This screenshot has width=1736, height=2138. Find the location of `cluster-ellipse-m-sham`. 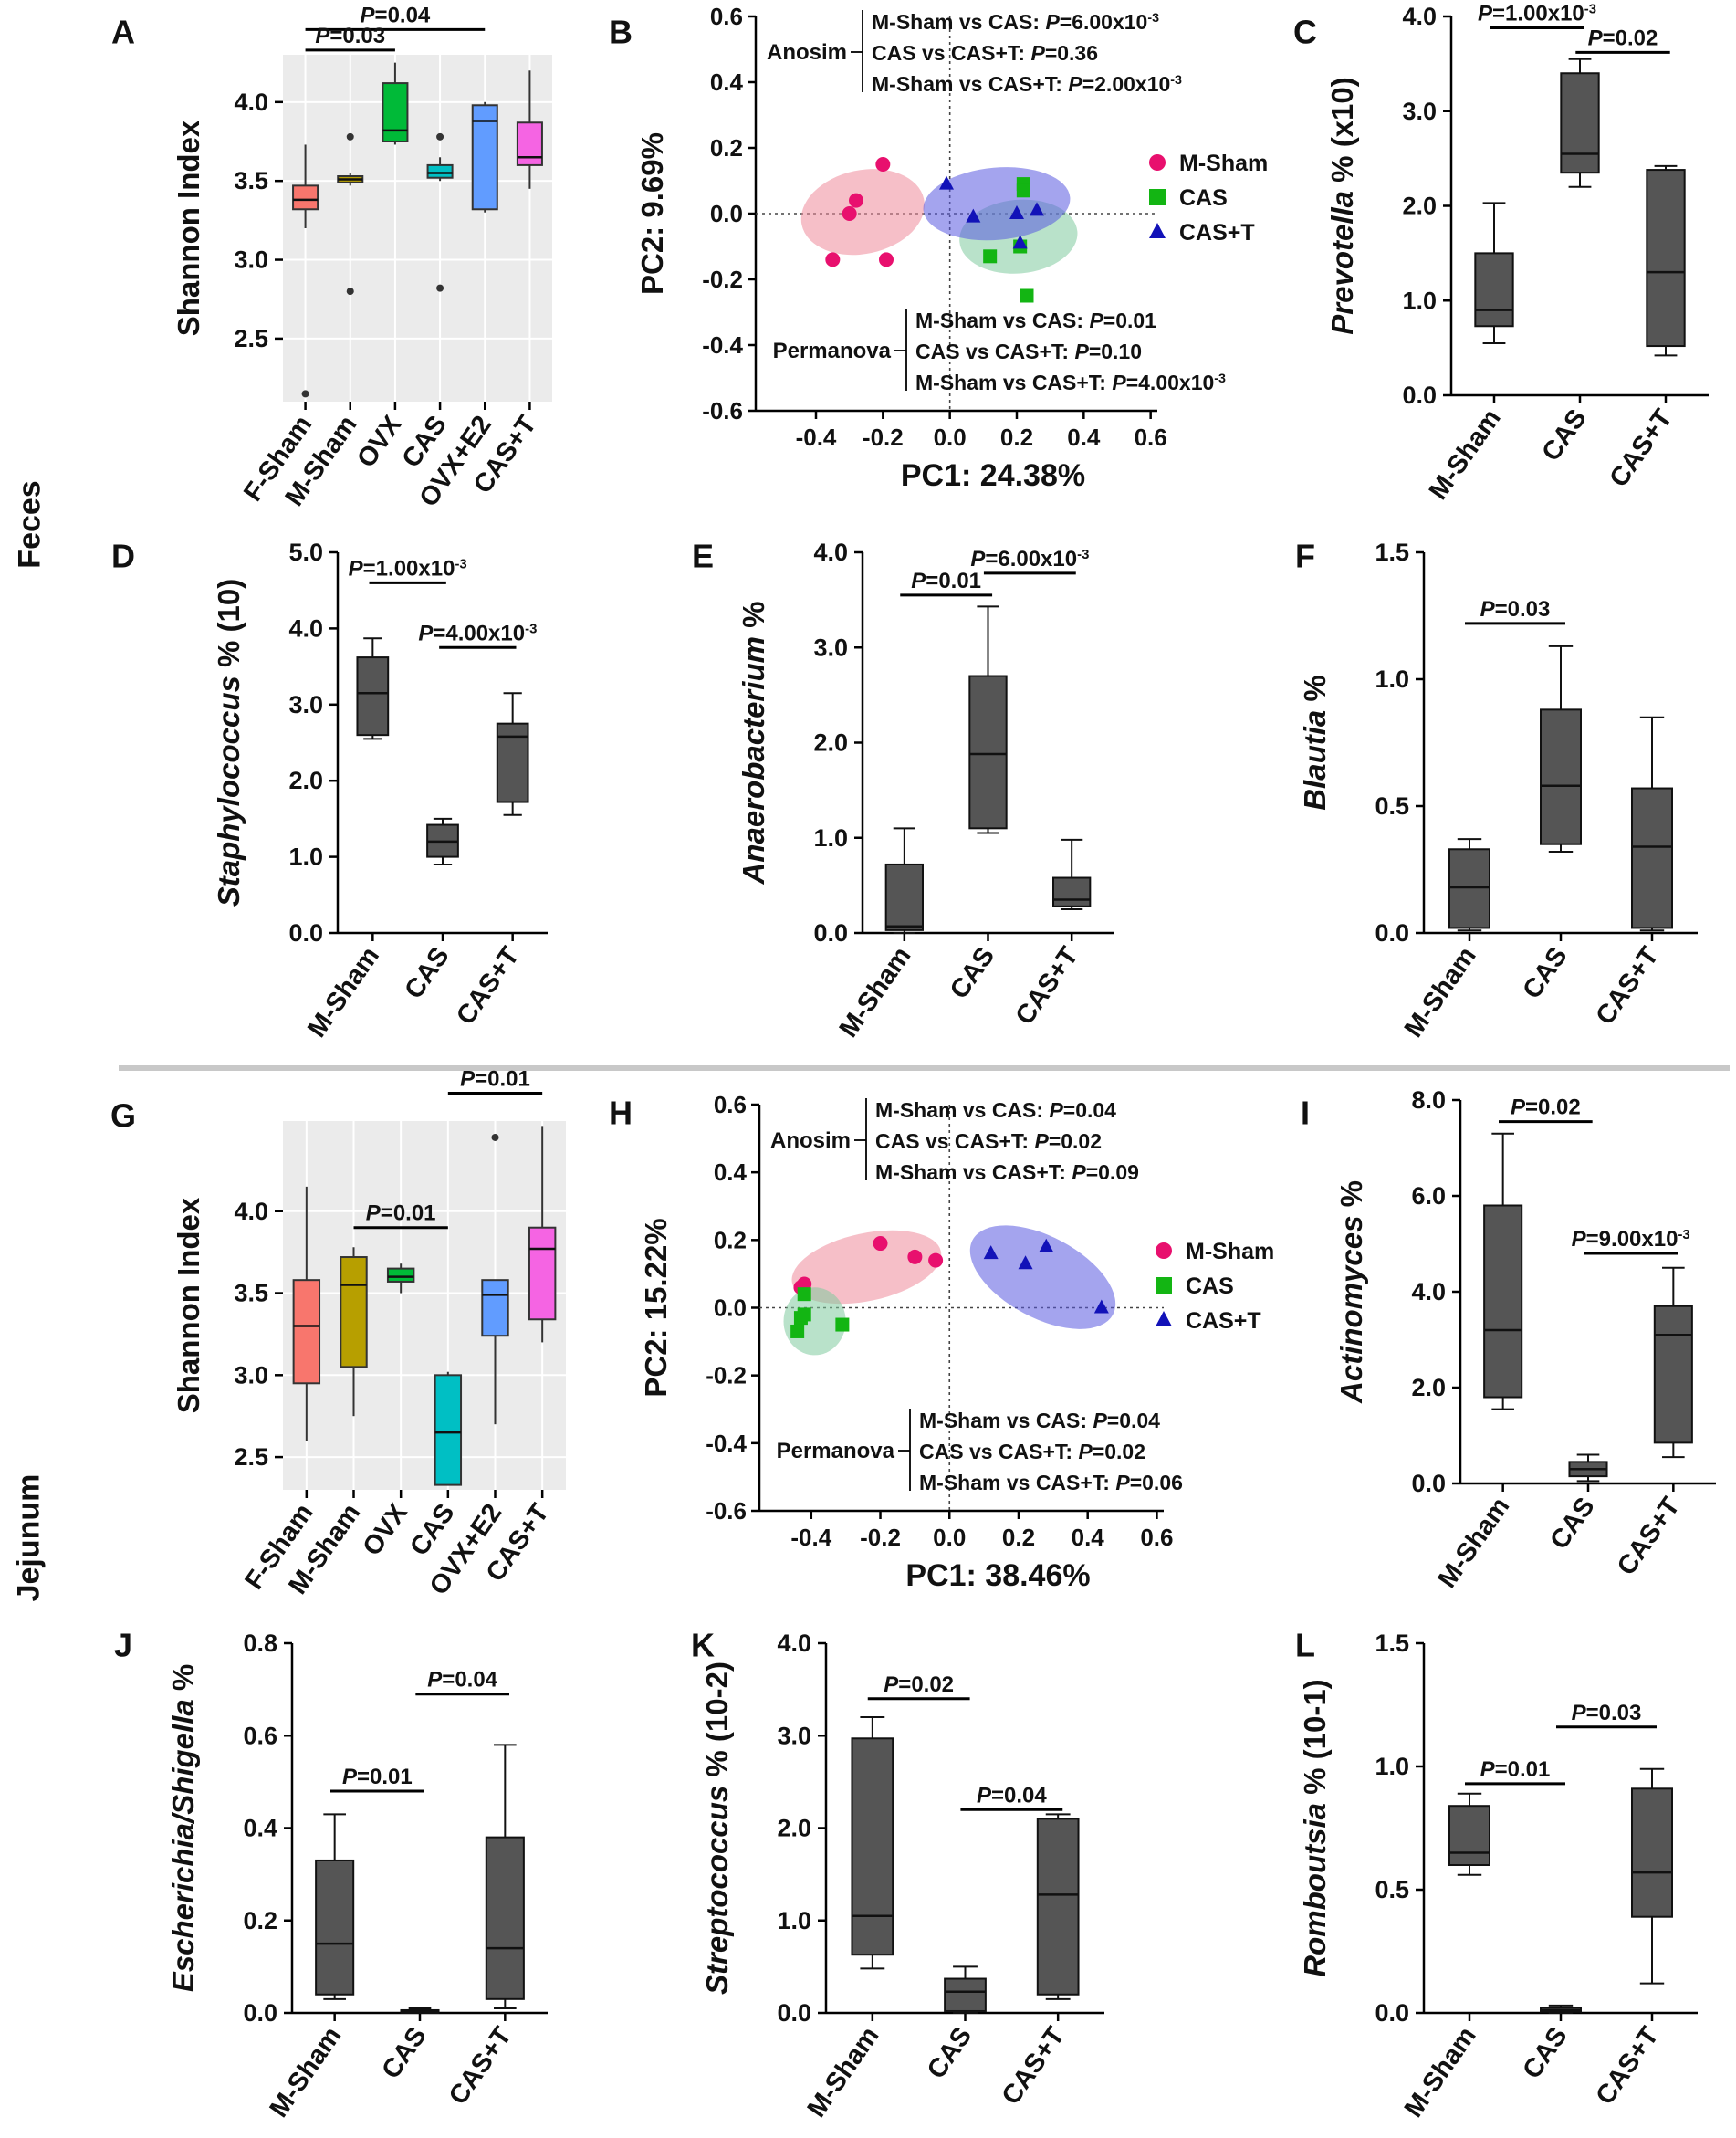

cluster-ellipse-m-sham is located at coordinates (862, 212).